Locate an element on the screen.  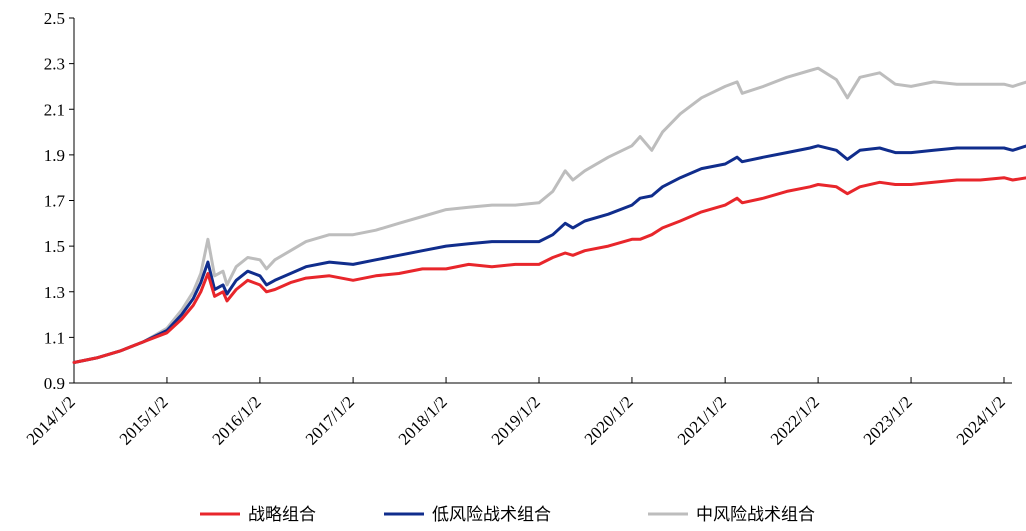
x-tick-label: 2020/1/2 is located at coordinates (609, 420).